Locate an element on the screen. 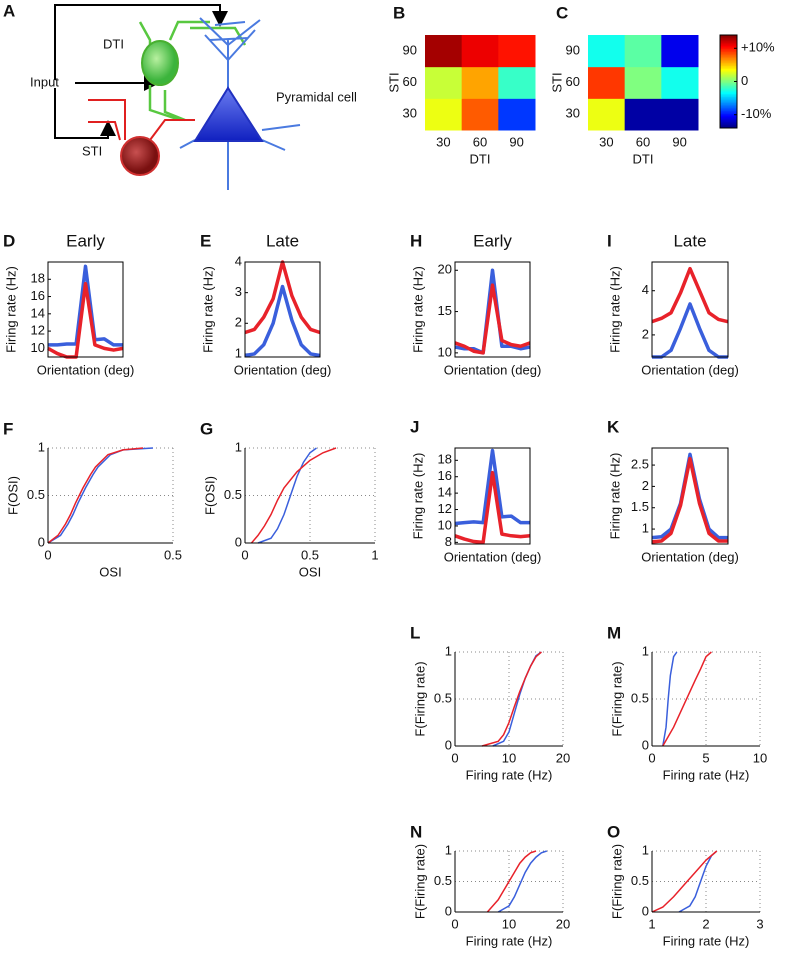  panel-letter: E is located at coordinates (205, 240).